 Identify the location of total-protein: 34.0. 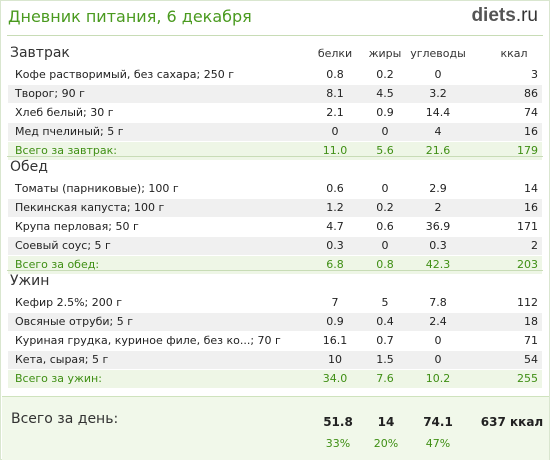
(335, 378).